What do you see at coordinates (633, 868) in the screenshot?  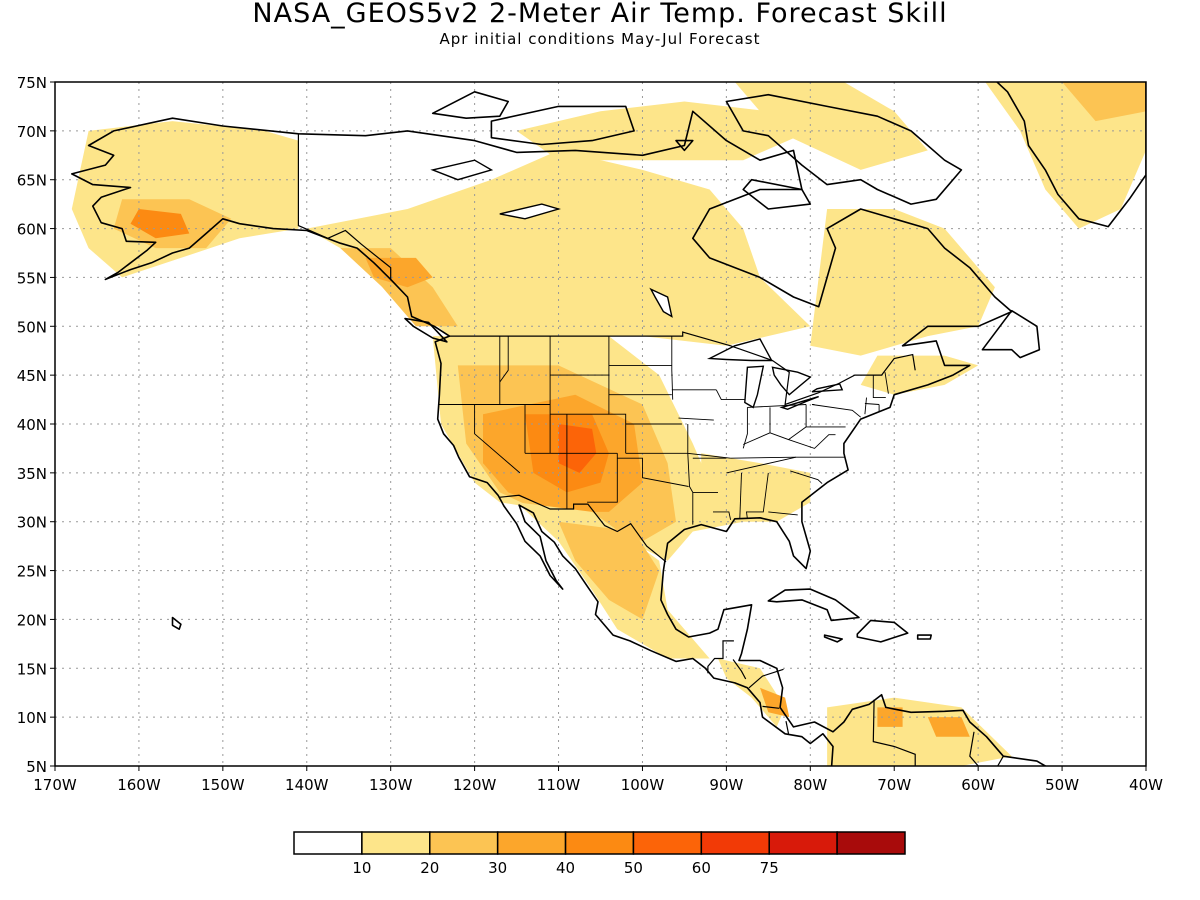 I see `colorbar-label: 50` at bounding box center [633, 868].